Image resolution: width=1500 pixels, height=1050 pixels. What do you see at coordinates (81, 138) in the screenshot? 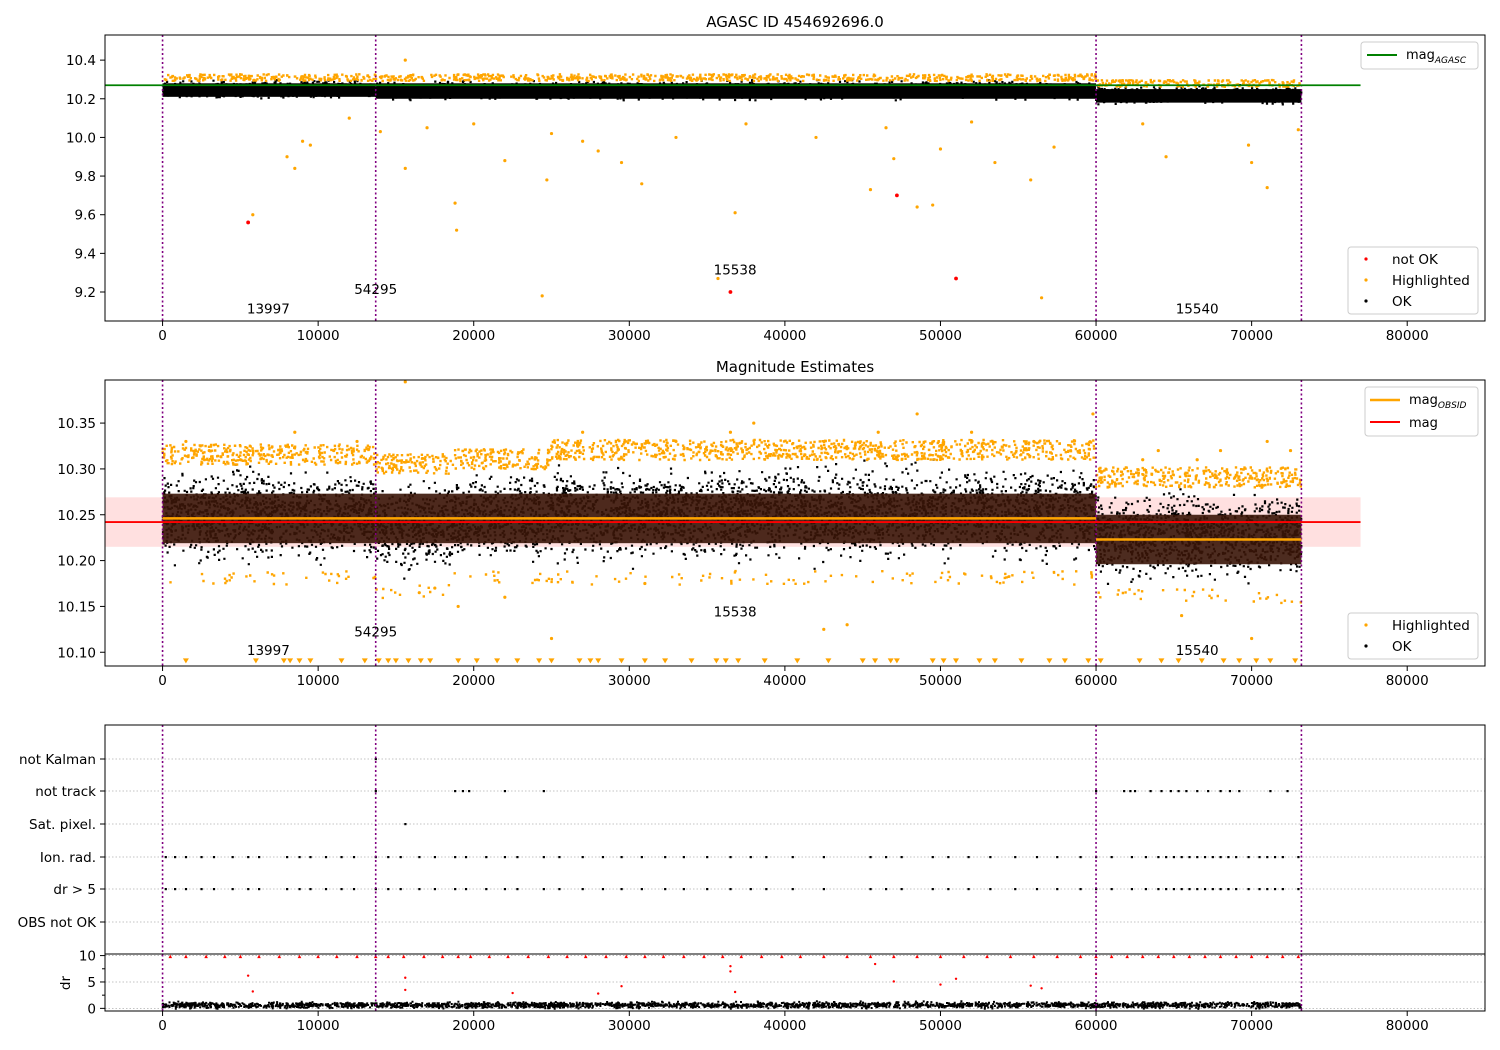
I see `y-tick-label: 10.0` at bounding box center [81, 138].